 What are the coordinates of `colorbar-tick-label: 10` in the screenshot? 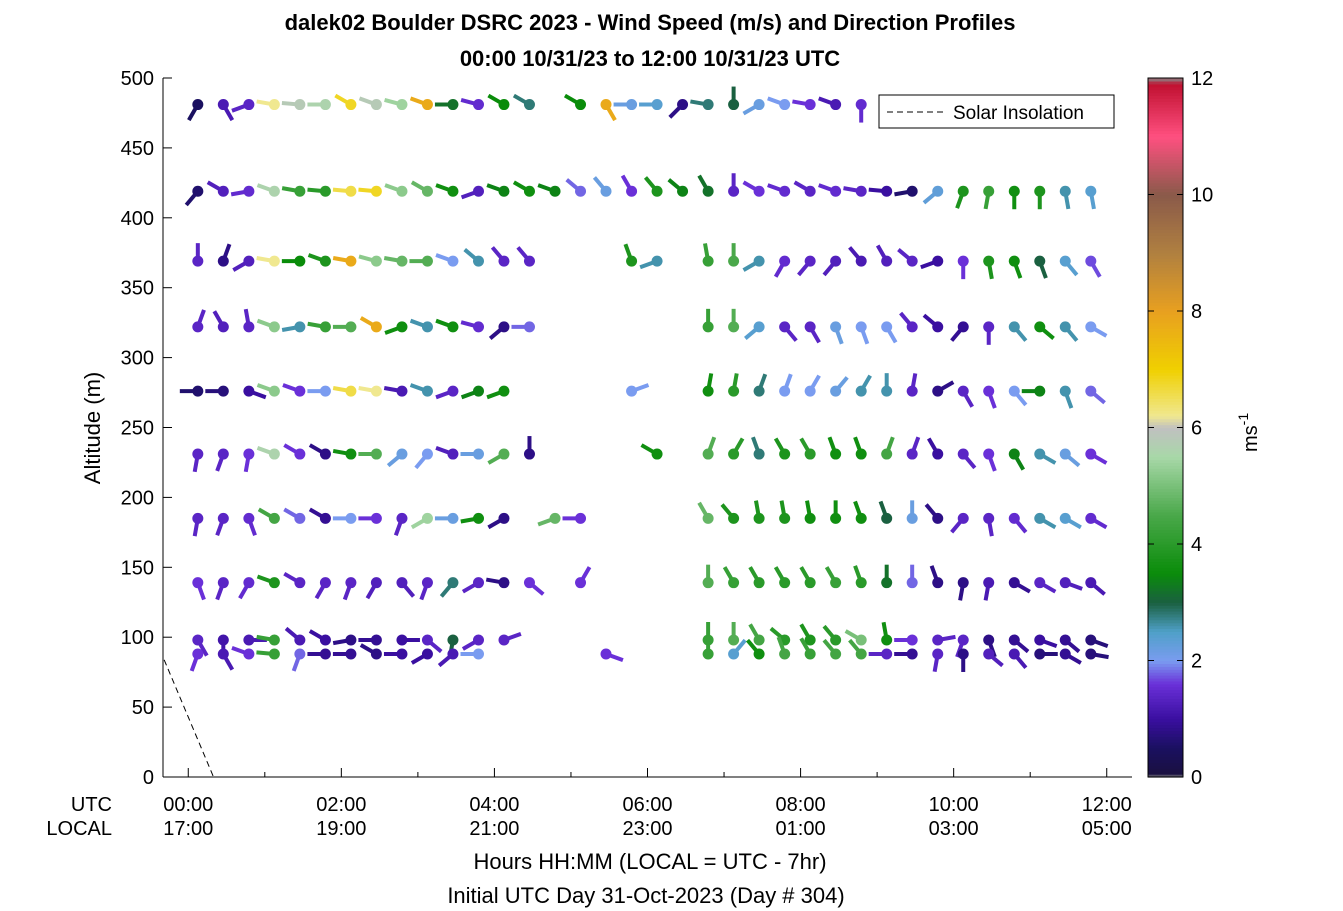 It's located at (1202, 196).